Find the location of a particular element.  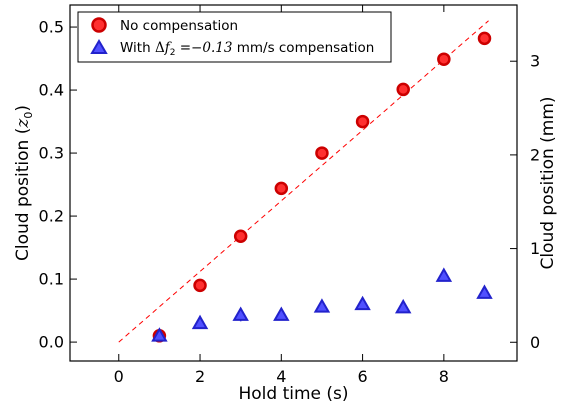

y-tick-label-left: 0.0 is located at coordinates (51, 342).